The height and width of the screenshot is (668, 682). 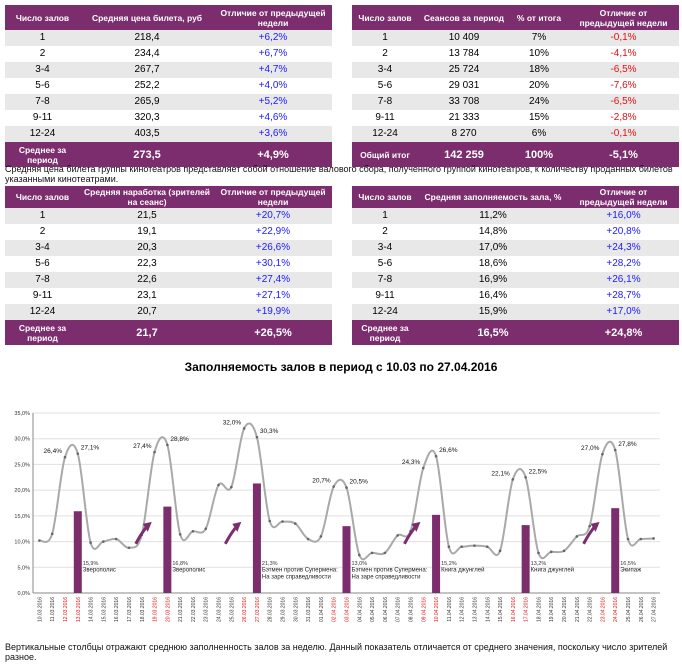 I want to click on table-cell: +28,7%, so click(x=623, y=295).